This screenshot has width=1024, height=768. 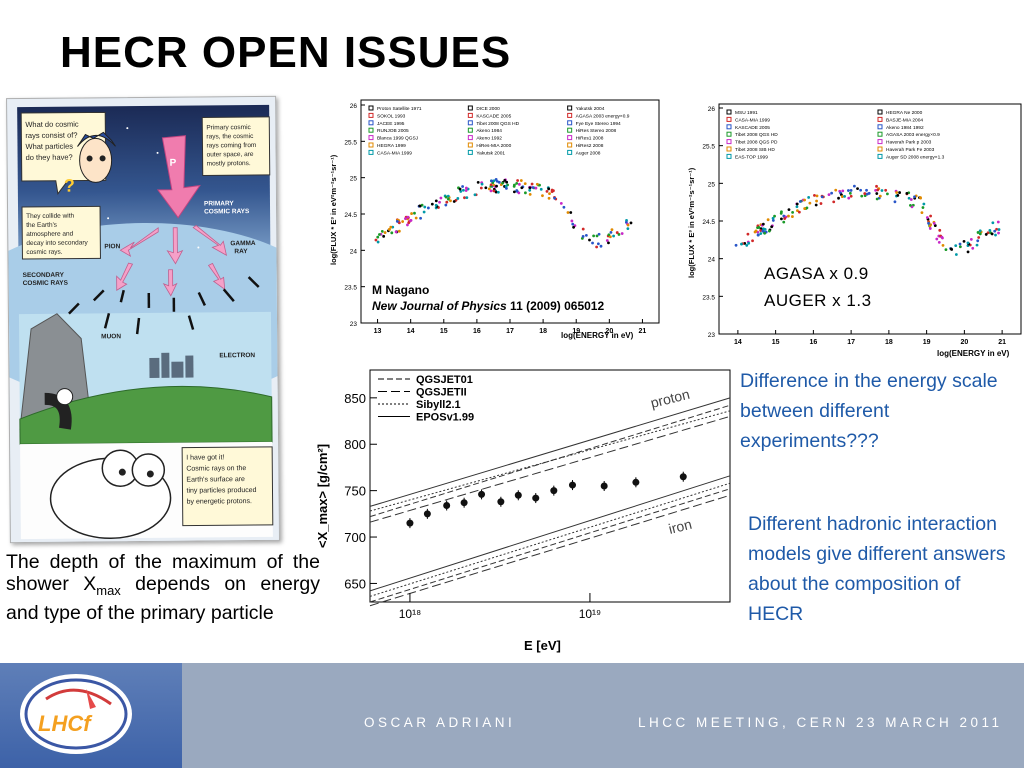 I want to click on spec1-legend-entry: Tibet 2008 QGS HD, so click(x=497, y=124).